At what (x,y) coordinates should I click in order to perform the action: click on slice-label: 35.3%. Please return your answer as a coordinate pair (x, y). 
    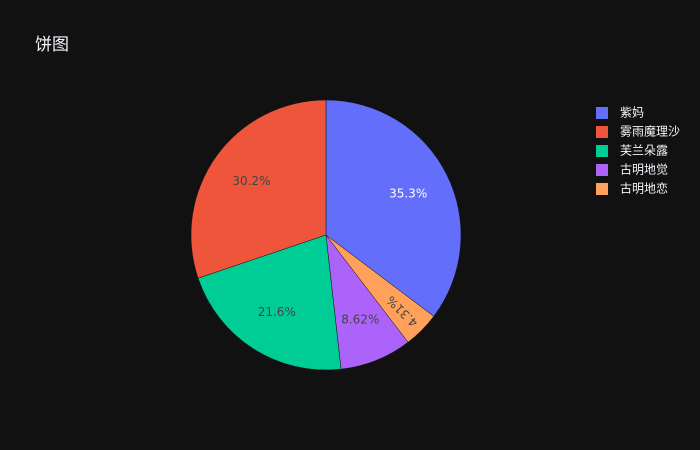
    Looking at the image, I should click on (408, 194).